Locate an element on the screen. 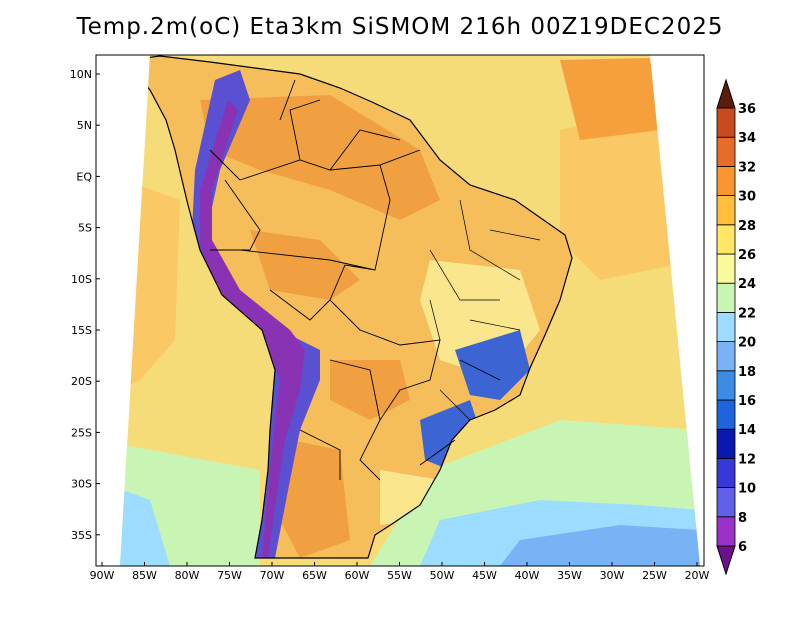 The height and width of the screenshot is (618, 800). lat-tick-label: 5S is located at coordinates (85, 228).